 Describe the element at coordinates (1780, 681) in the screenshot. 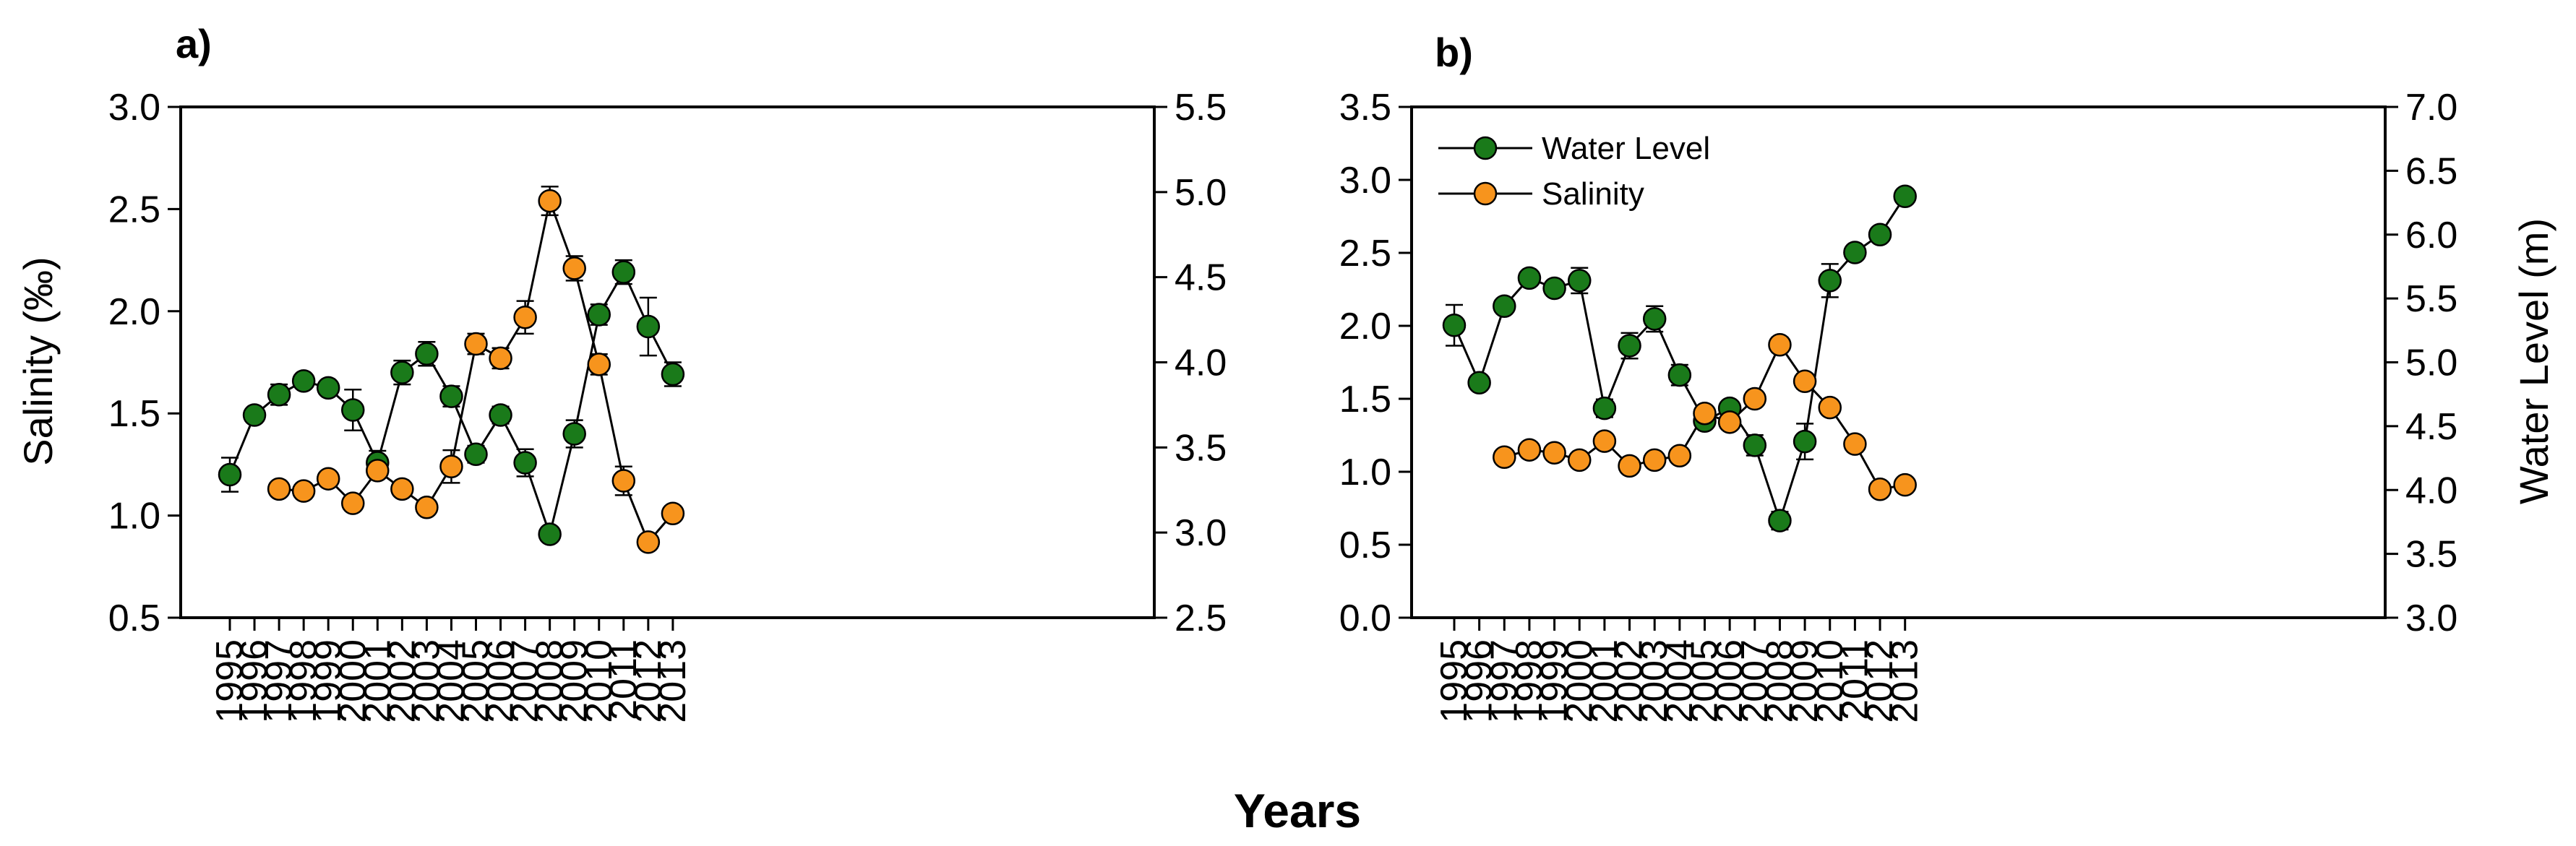

I see `x-tick-label: 2008` at that location.